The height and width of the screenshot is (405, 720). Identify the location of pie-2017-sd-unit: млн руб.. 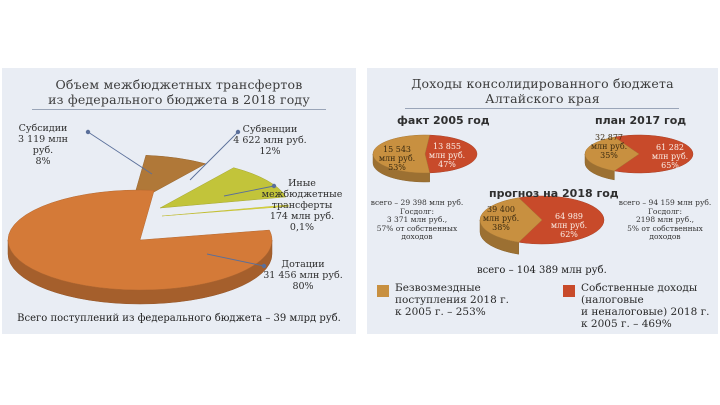
(670, 156).